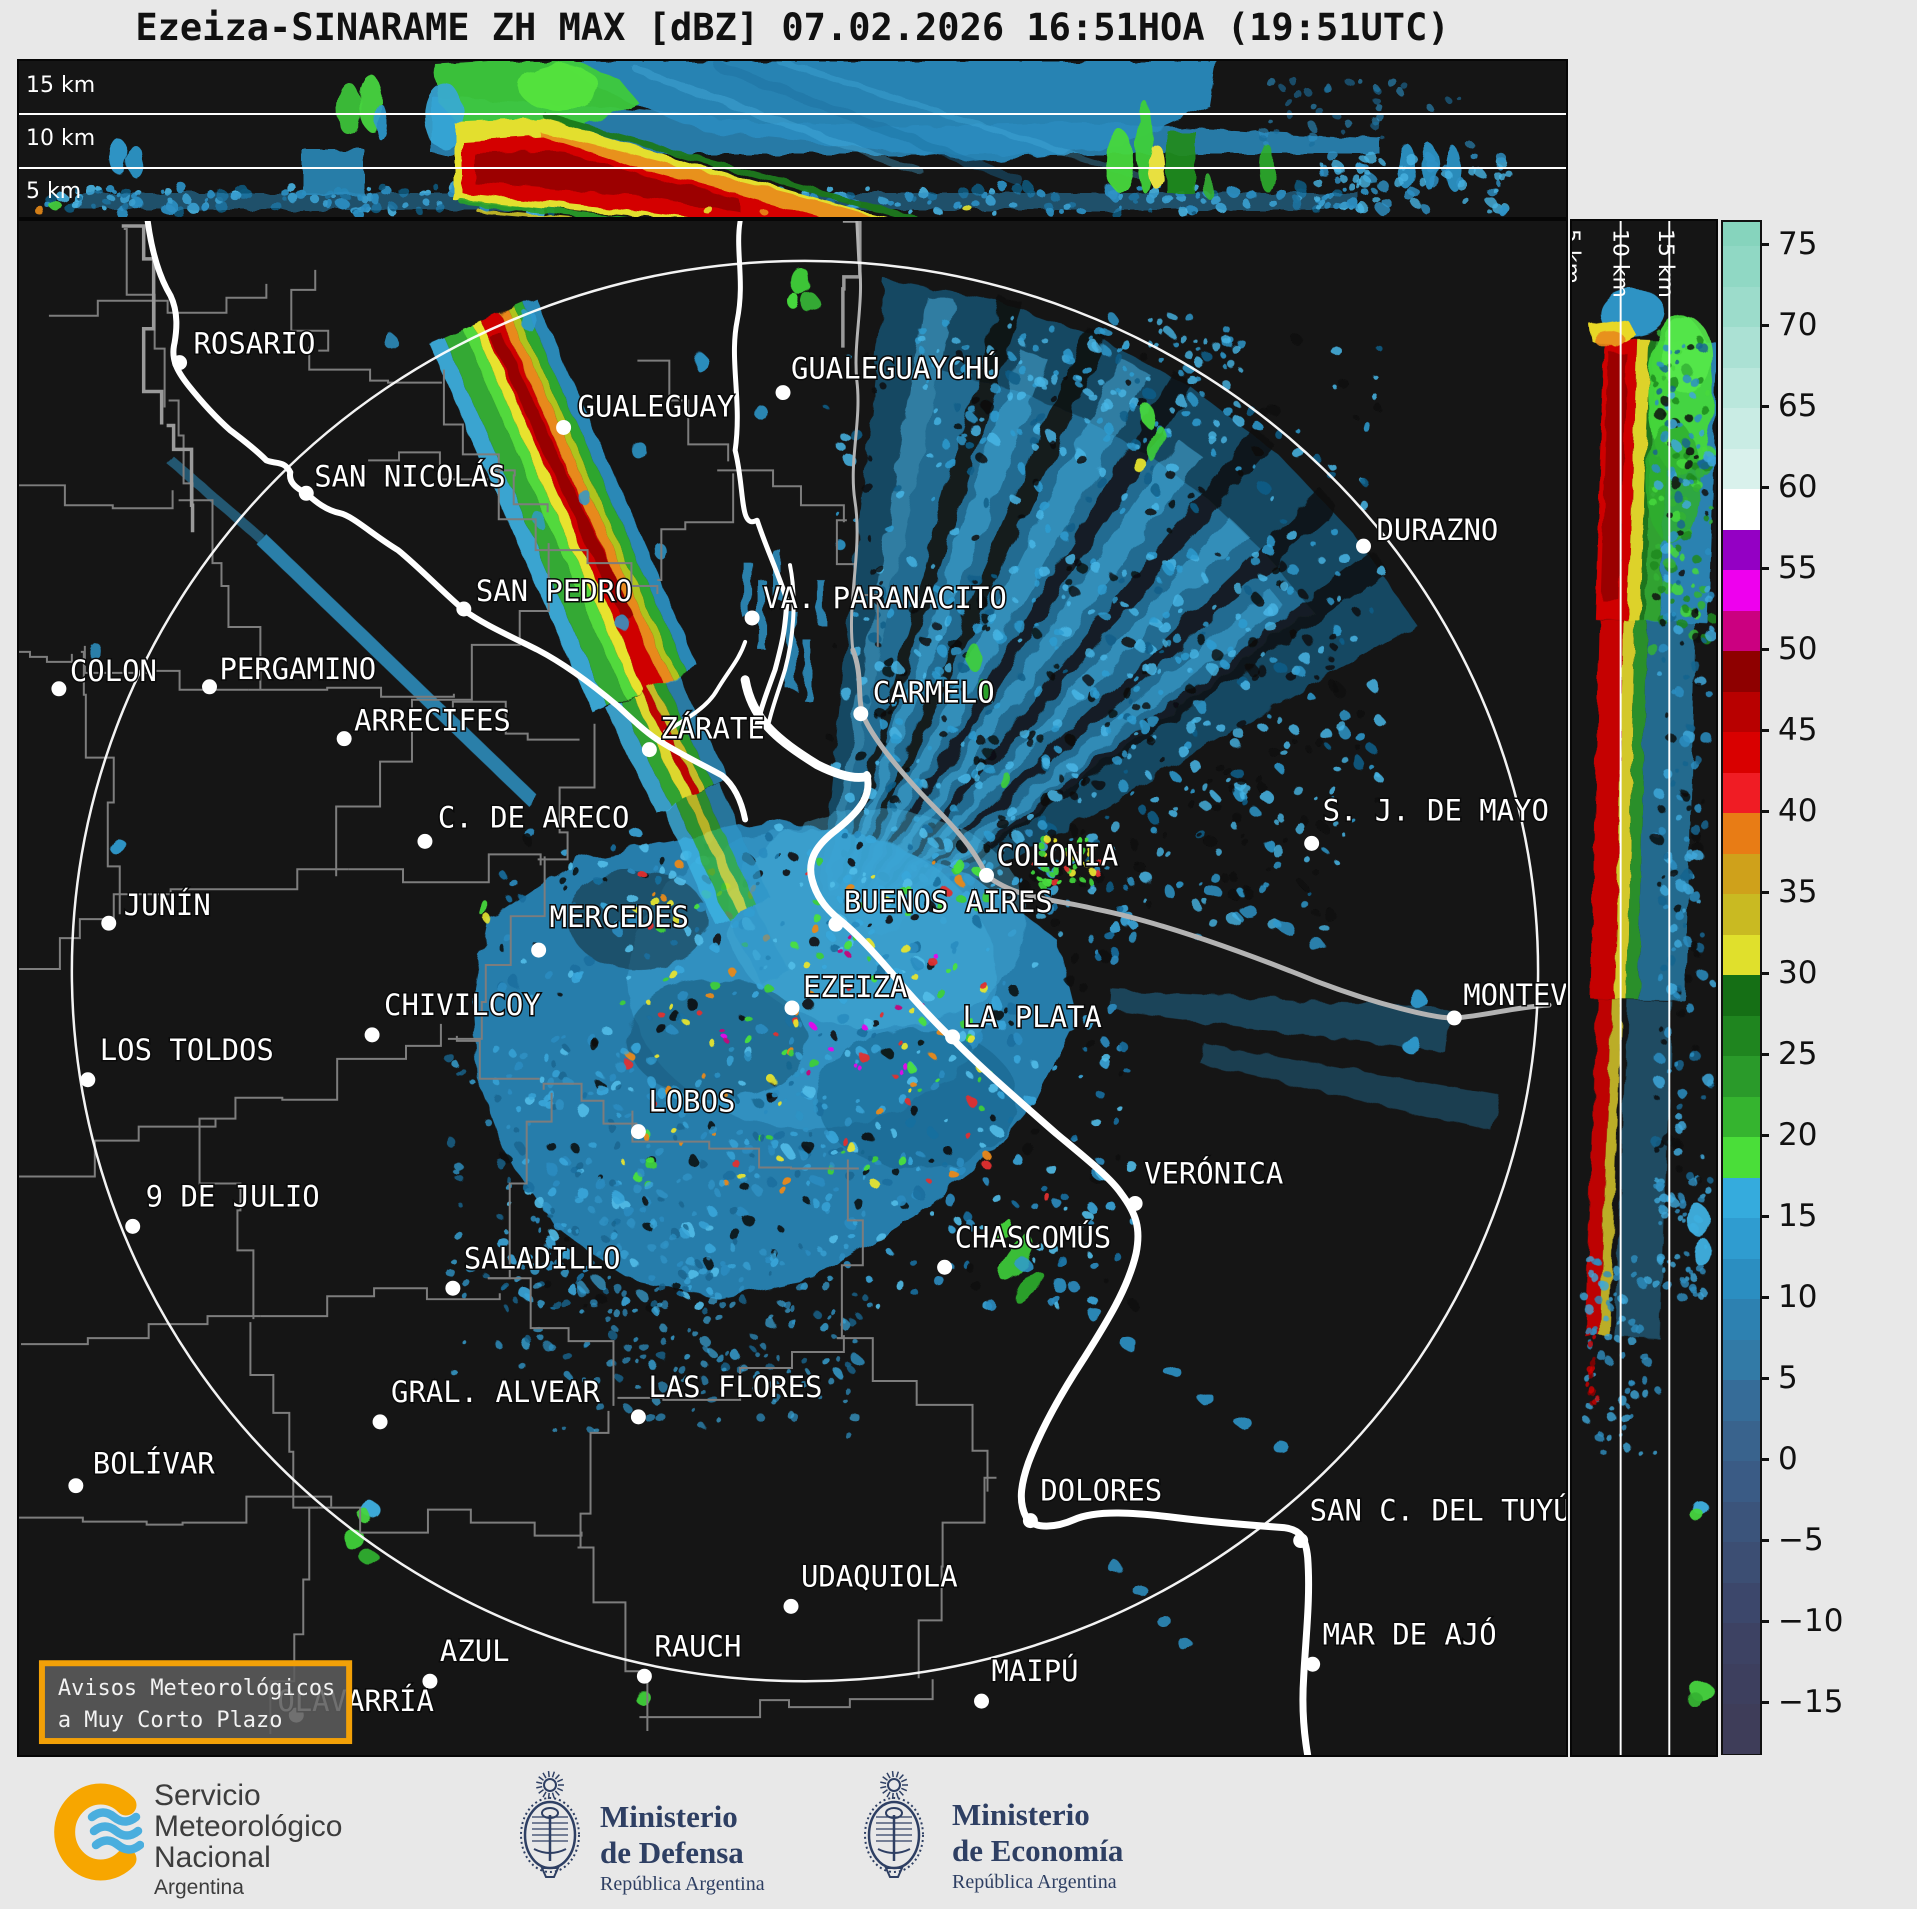  What do you see at coordinates (1788, 1459) in the screenshot?
I see `colorbar-tick-label: 0` at bounding box center [1788, 1459].